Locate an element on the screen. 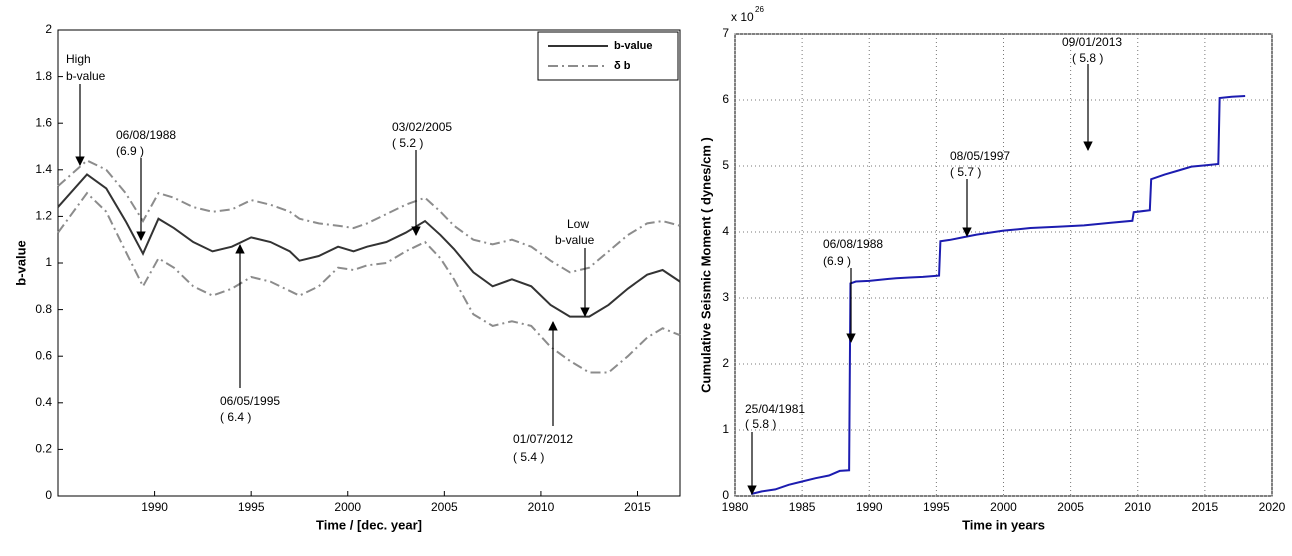 Image resolution: width=1292 pixels, height=556 pixels. y-tick-label: 1.2 is located at coordinates (43, 216).